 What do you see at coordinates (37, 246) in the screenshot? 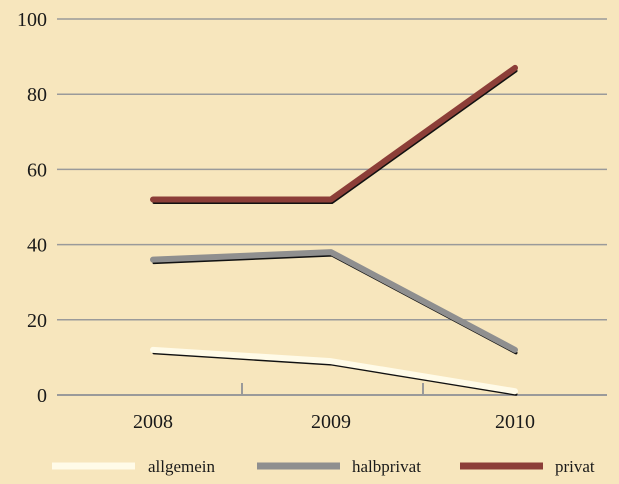
I see `y-tick-label: 40` at bounding box center [37, 246].